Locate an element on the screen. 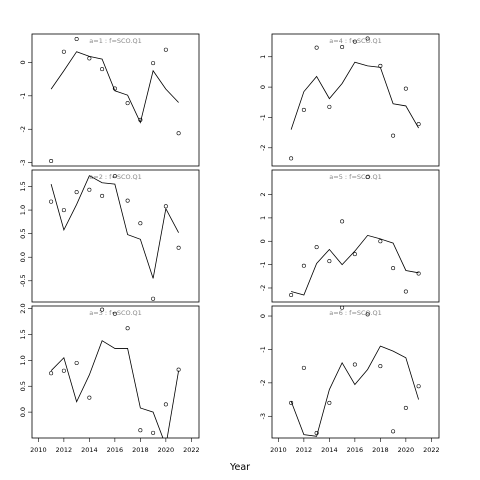 Image resolution: width=480 pixels, height=480 pixels. panel-4: a=5 : f=SCO.Q1 2 1 0 -1 -2 is located at coordinates (349, 236).